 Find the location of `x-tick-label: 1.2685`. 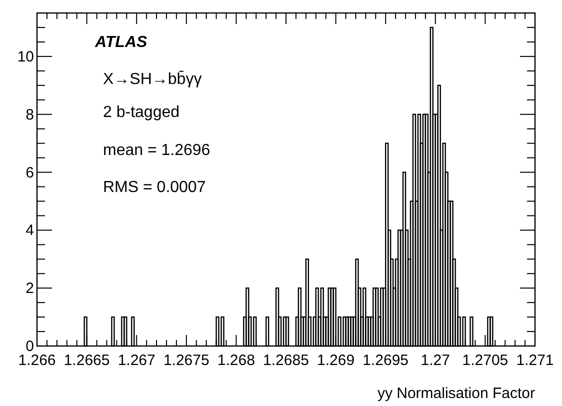

x-tick-label: 1.2685 is located at coordinates (286, 360).